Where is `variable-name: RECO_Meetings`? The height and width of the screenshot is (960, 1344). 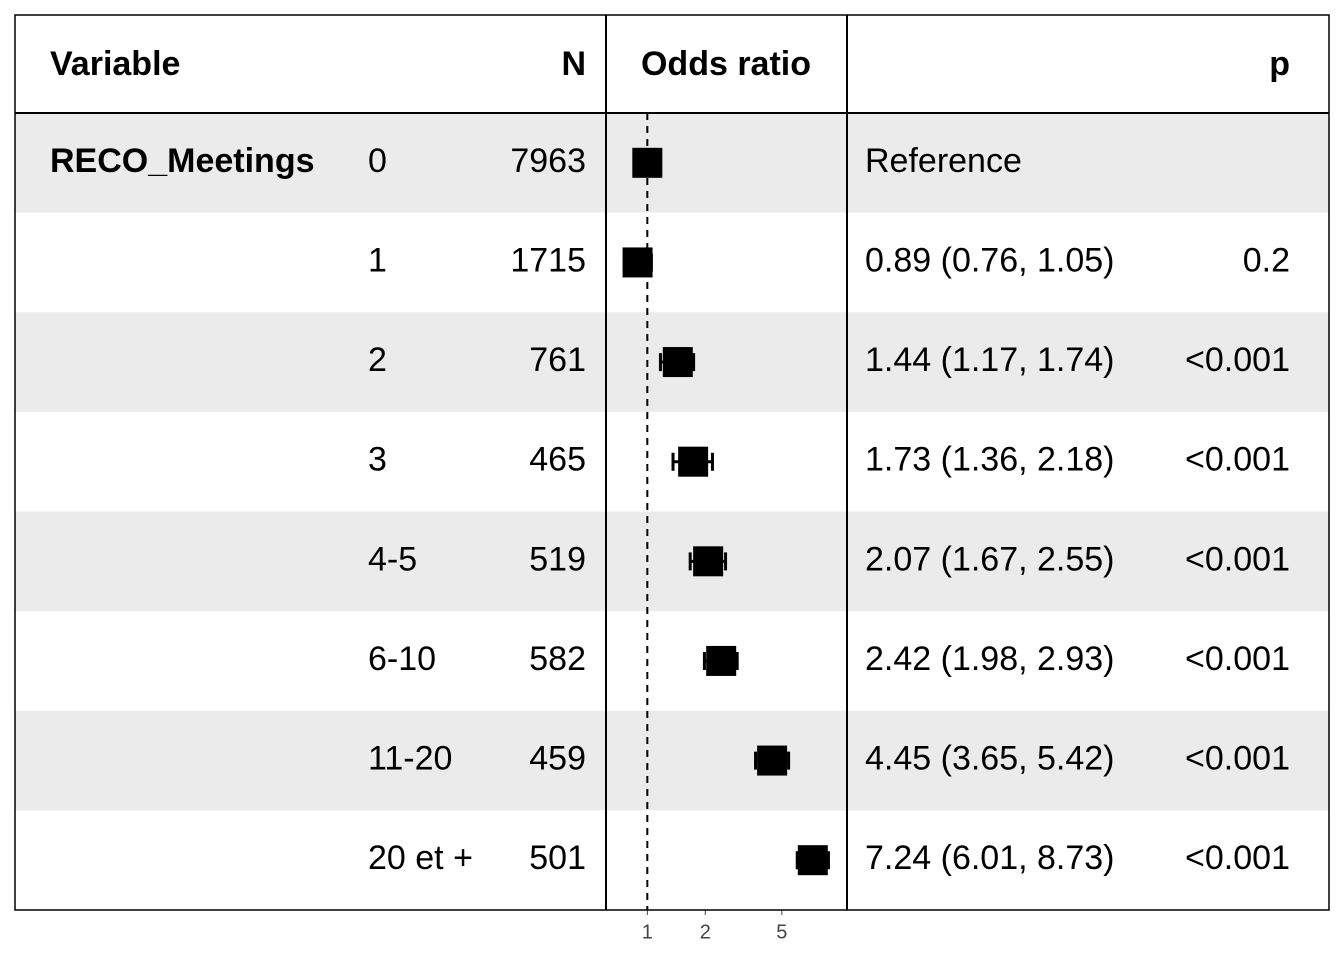
variable-name: RECO_Meetings is located at coordinates (182, 161).